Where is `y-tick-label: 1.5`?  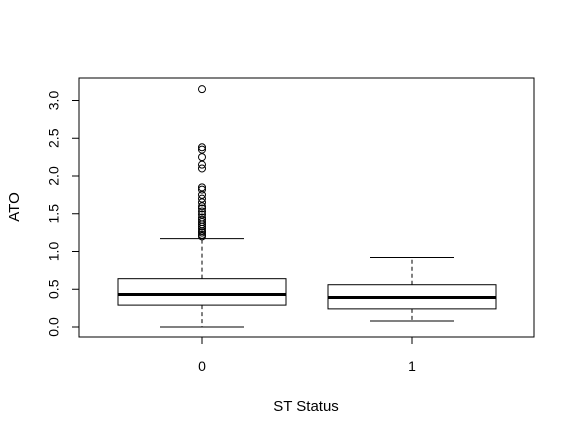
y-tick-label: 1.5 is located at coordinates (54, 214).